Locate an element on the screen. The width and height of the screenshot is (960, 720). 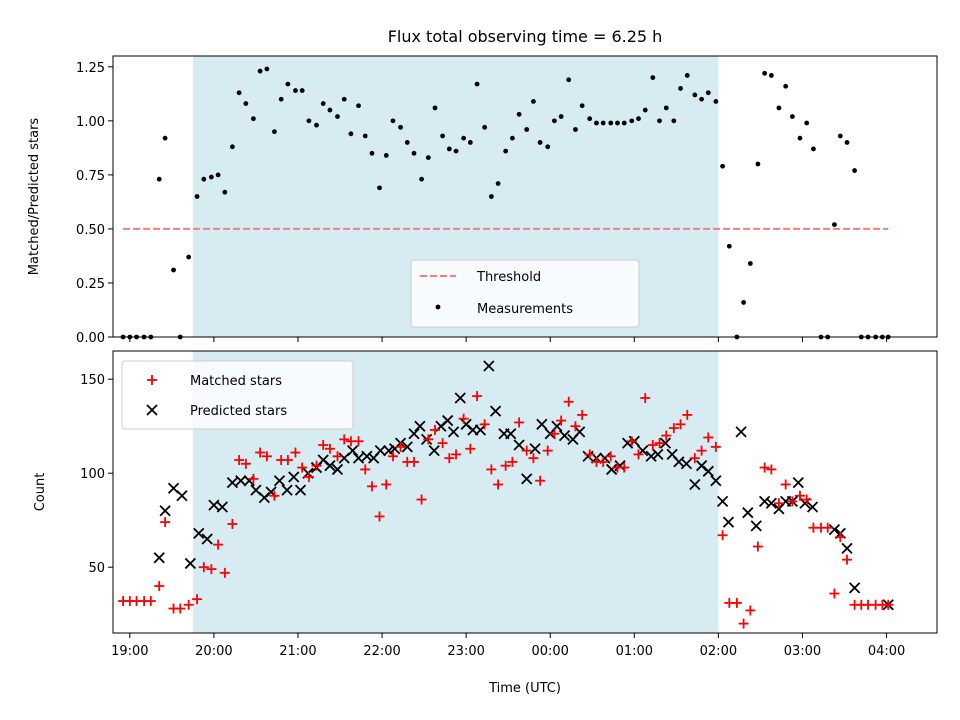
bottom-legend-box is located at coordinates (237, 395).